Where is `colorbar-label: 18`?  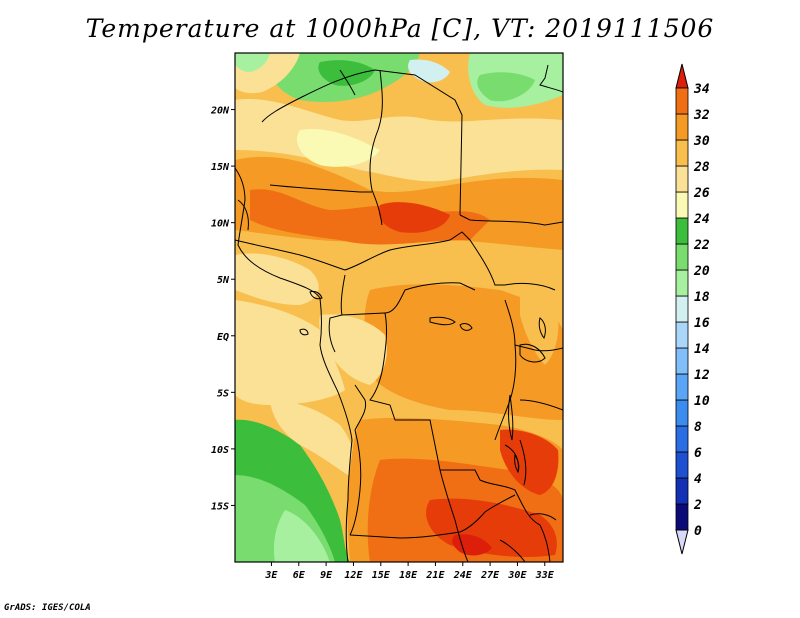 colorbar-label: 18 is located at coordinates (702, 297).